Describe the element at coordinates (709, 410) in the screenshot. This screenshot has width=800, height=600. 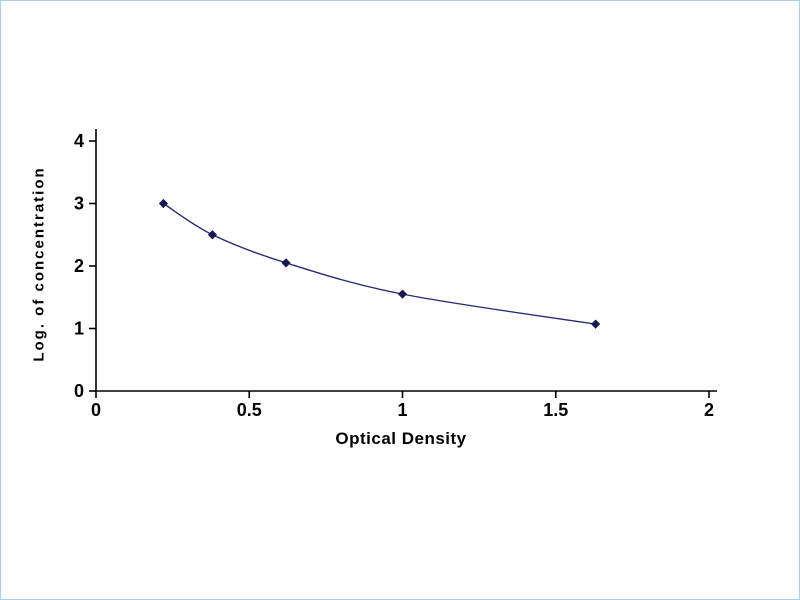
I see `x-tick-label: 2` at that location.